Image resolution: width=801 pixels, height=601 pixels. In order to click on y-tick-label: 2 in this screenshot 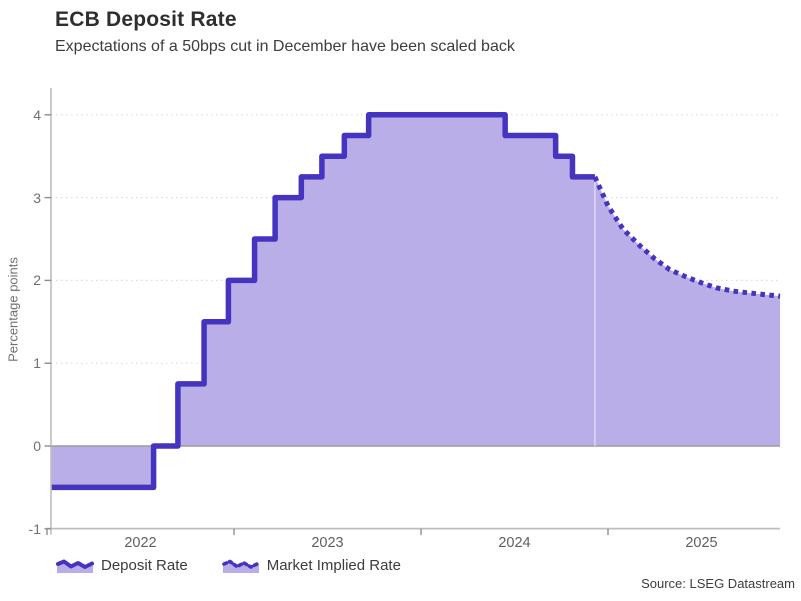, I will do `click(37, 280)`.